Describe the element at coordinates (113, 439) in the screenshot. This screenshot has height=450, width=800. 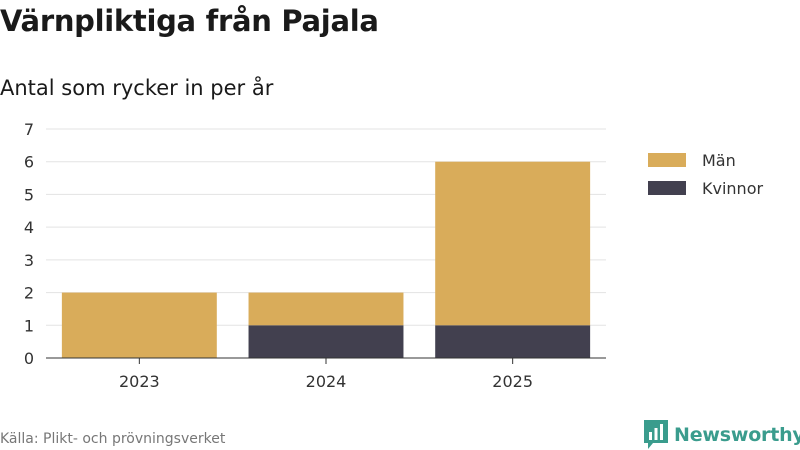
I see `source-note: Källa: Plikt- och prövningsverket` at that location.